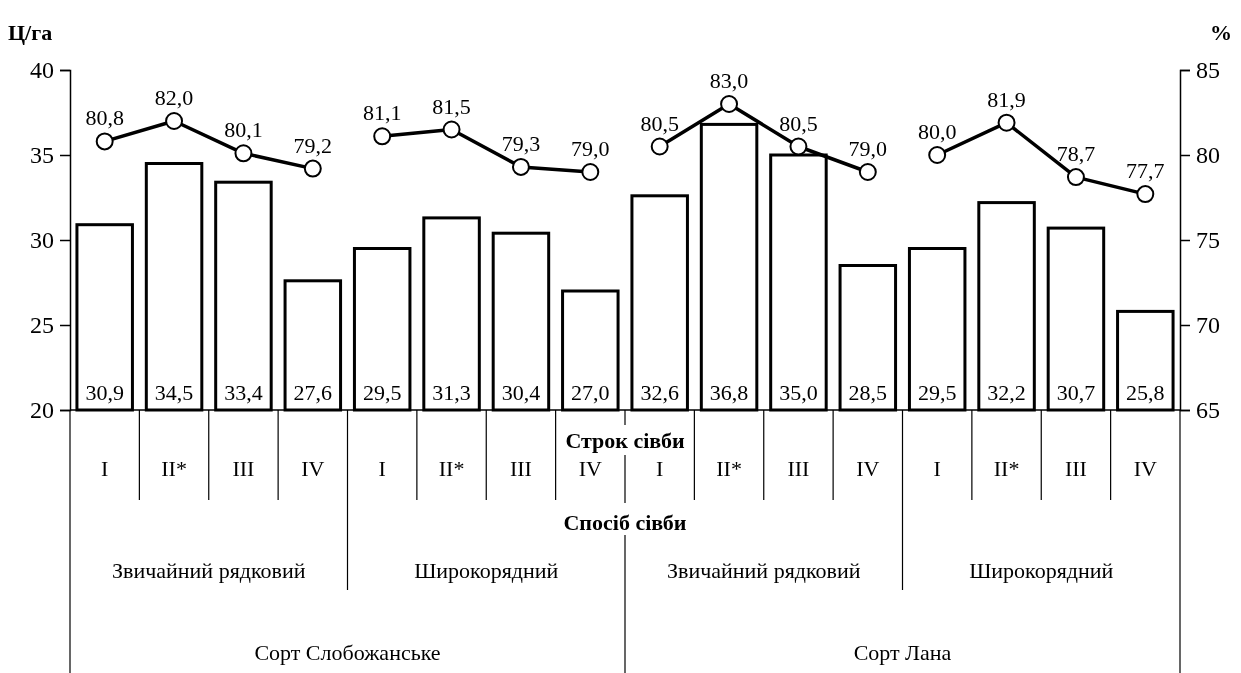 The width and height of the screenshot is (1241, 673). What do you see at coordinates (313, 392) in the screenshot?
I see `data-label: 27,6` at bounding box center [313, 392].